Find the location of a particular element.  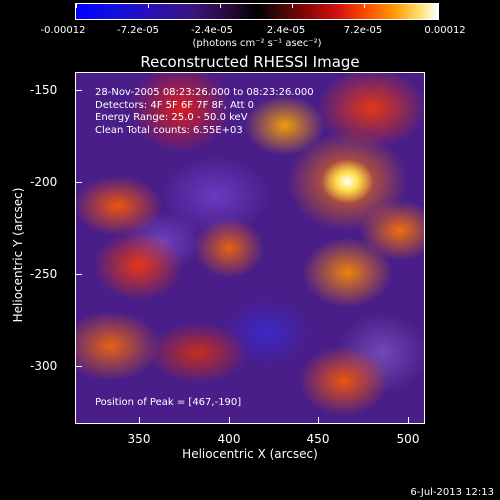

y-tick-label: -150 is located at coordinates (44, 90).